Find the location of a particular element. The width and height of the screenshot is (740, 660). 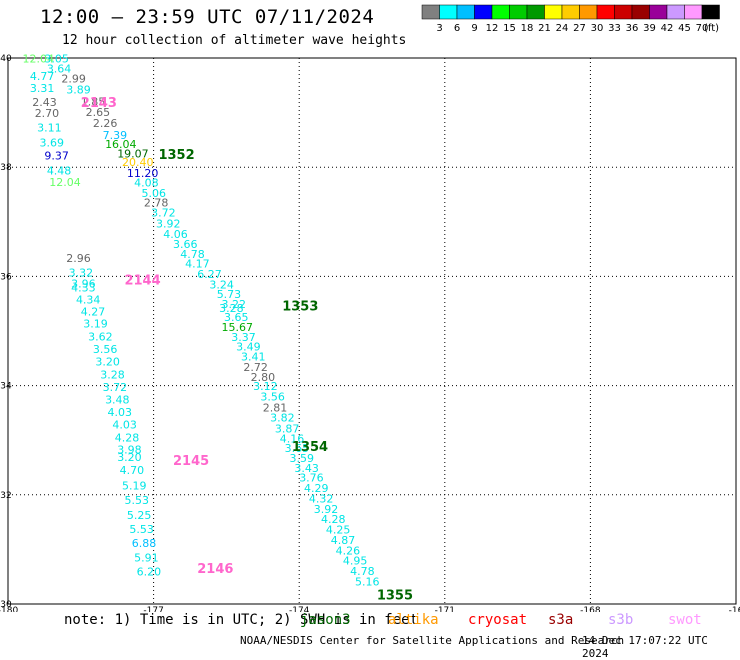

track-time-label: 2145 is located at coordinates (191, 461).